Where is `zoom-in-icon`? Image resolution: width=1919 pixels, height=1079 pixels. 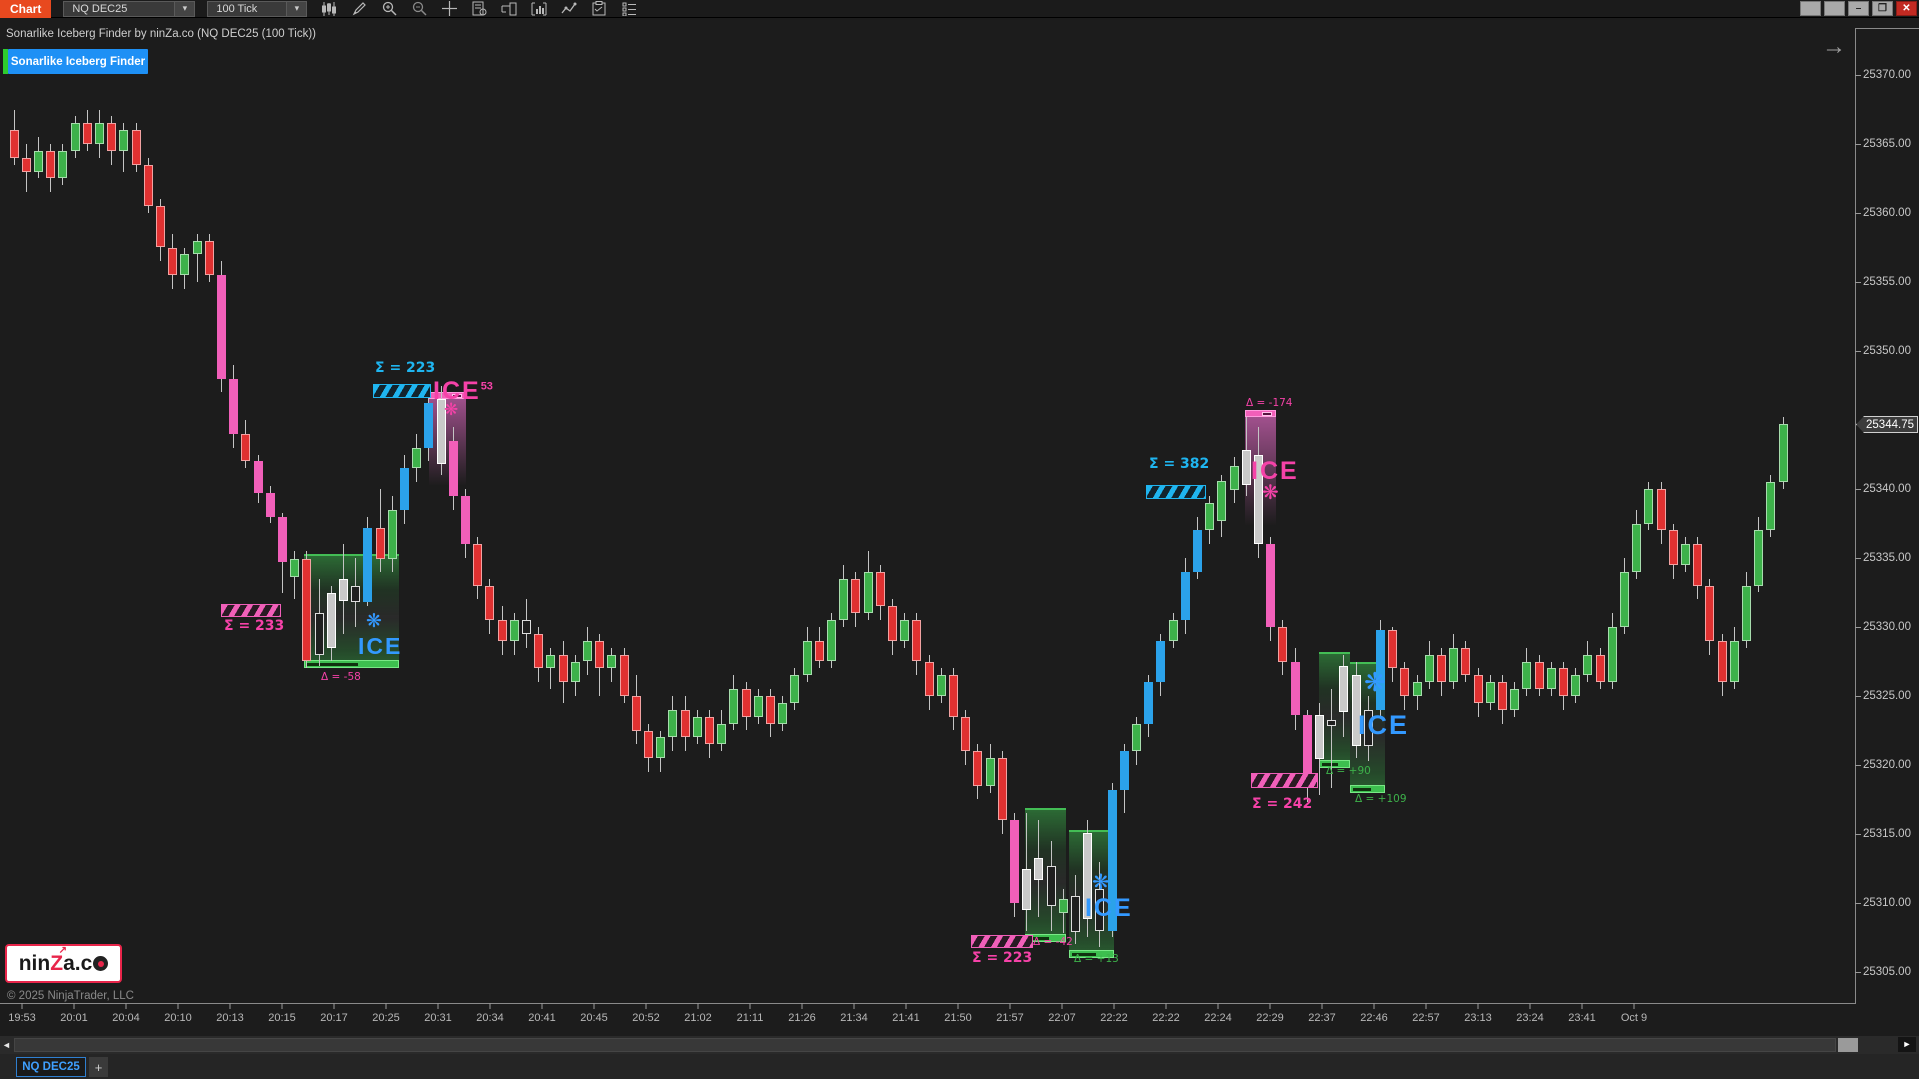
zoom-in-icon is located at coordinates (389, 9).